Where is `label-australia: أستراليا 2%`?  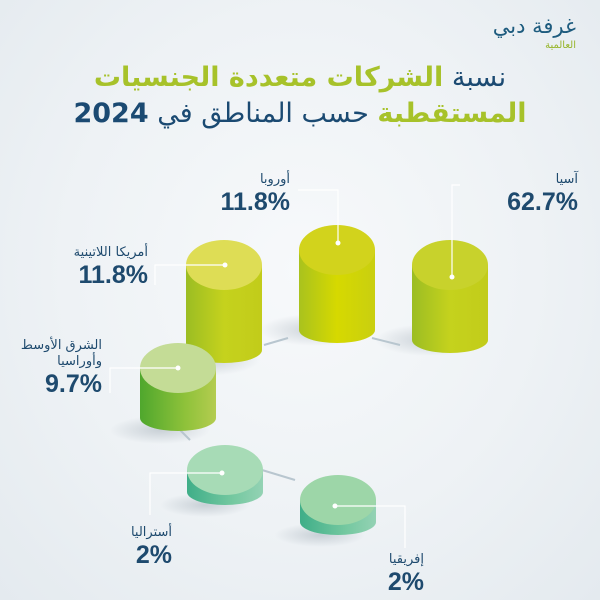
label-australia: أستراليا 2% is located at coordinates (151, 547).